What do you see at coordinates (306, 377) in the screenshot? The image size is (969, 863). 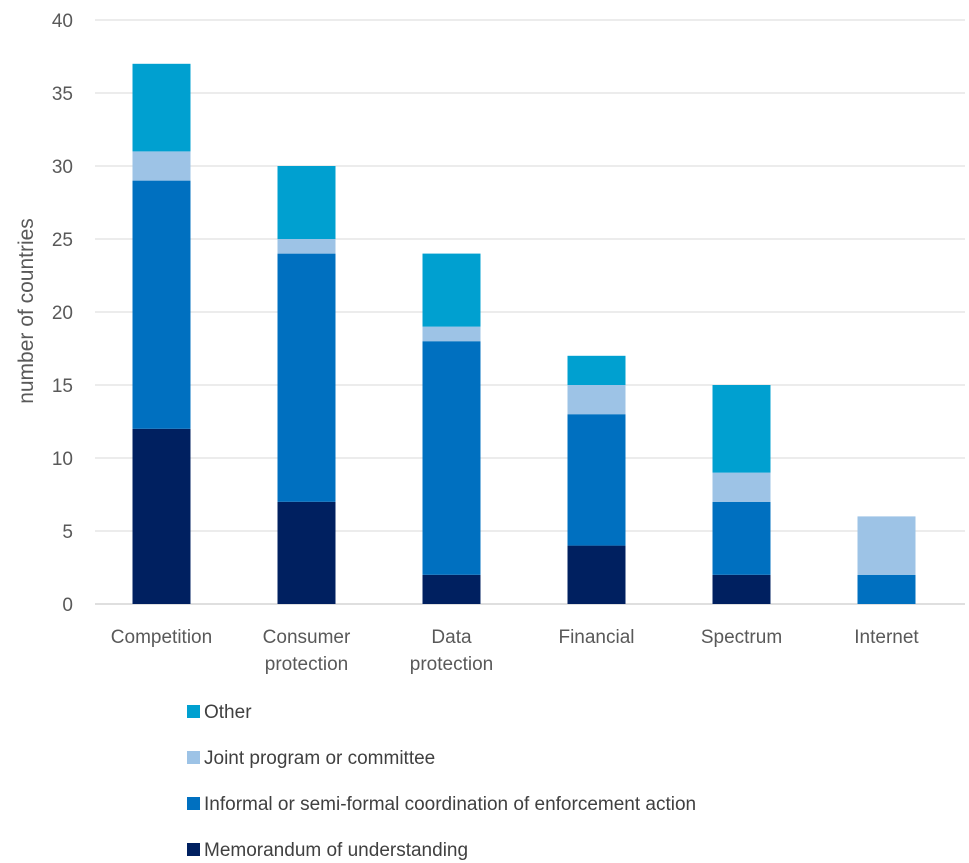 I see `bar-consumer-protection-informal-or-semi-formal-coordination-of-enforcement-action` at bounding box center [306, 377].